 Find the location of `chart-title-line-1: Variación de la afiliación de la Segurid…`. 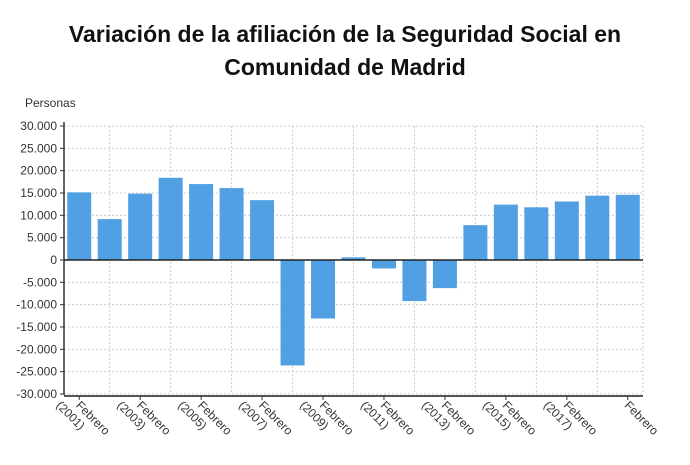

chart-title-line-1: Variación de la afiliación de la Segurid… is located at coordinates (345, 34).